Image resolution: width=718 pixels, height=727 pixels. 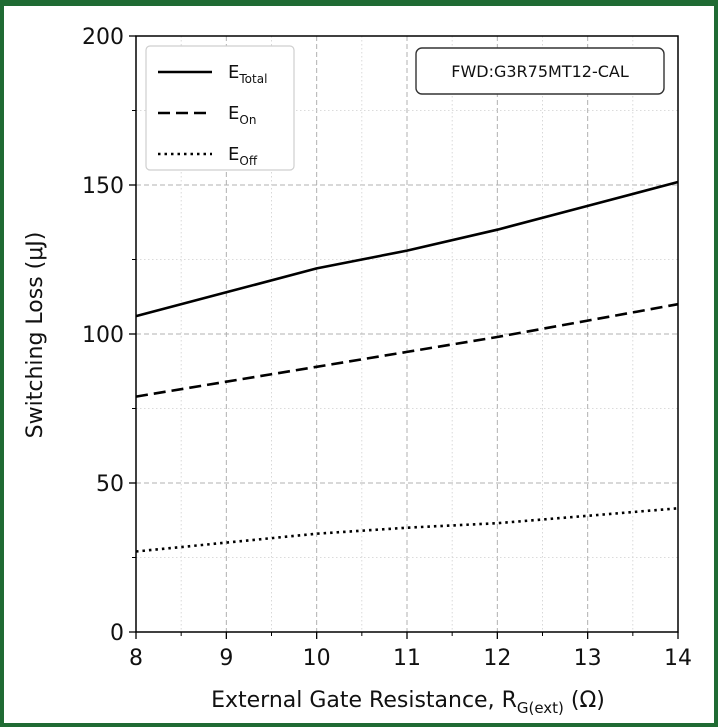 What do you see at coordinates (103, 335) in the screenshot?
I see `y-tick-label: 100` at bounding box center [103, 335].